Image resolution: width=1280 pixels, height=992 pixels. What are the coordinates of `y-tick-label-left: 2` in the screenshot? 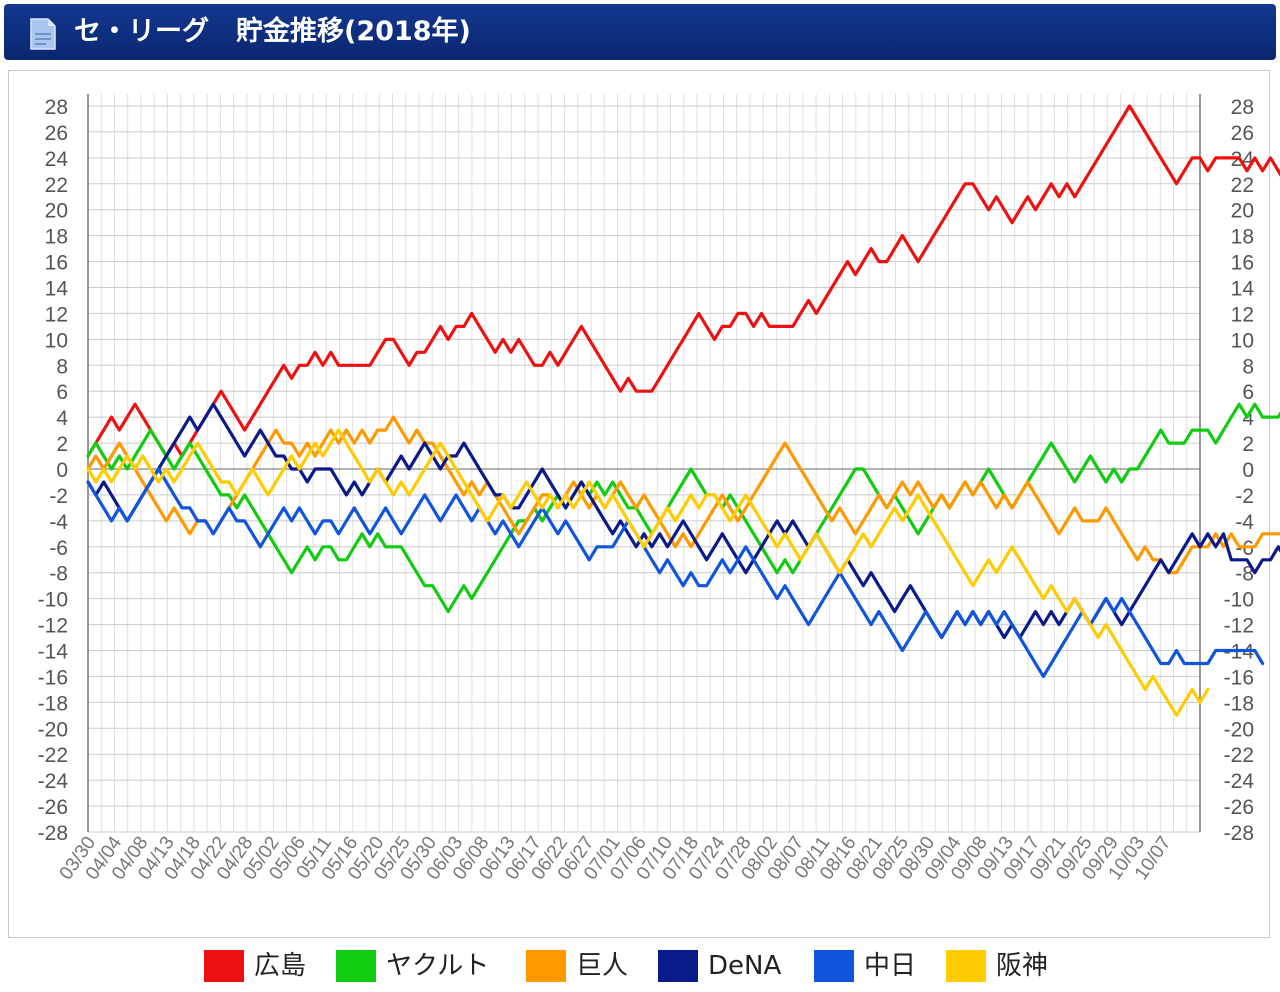 It's located at (62, 444).